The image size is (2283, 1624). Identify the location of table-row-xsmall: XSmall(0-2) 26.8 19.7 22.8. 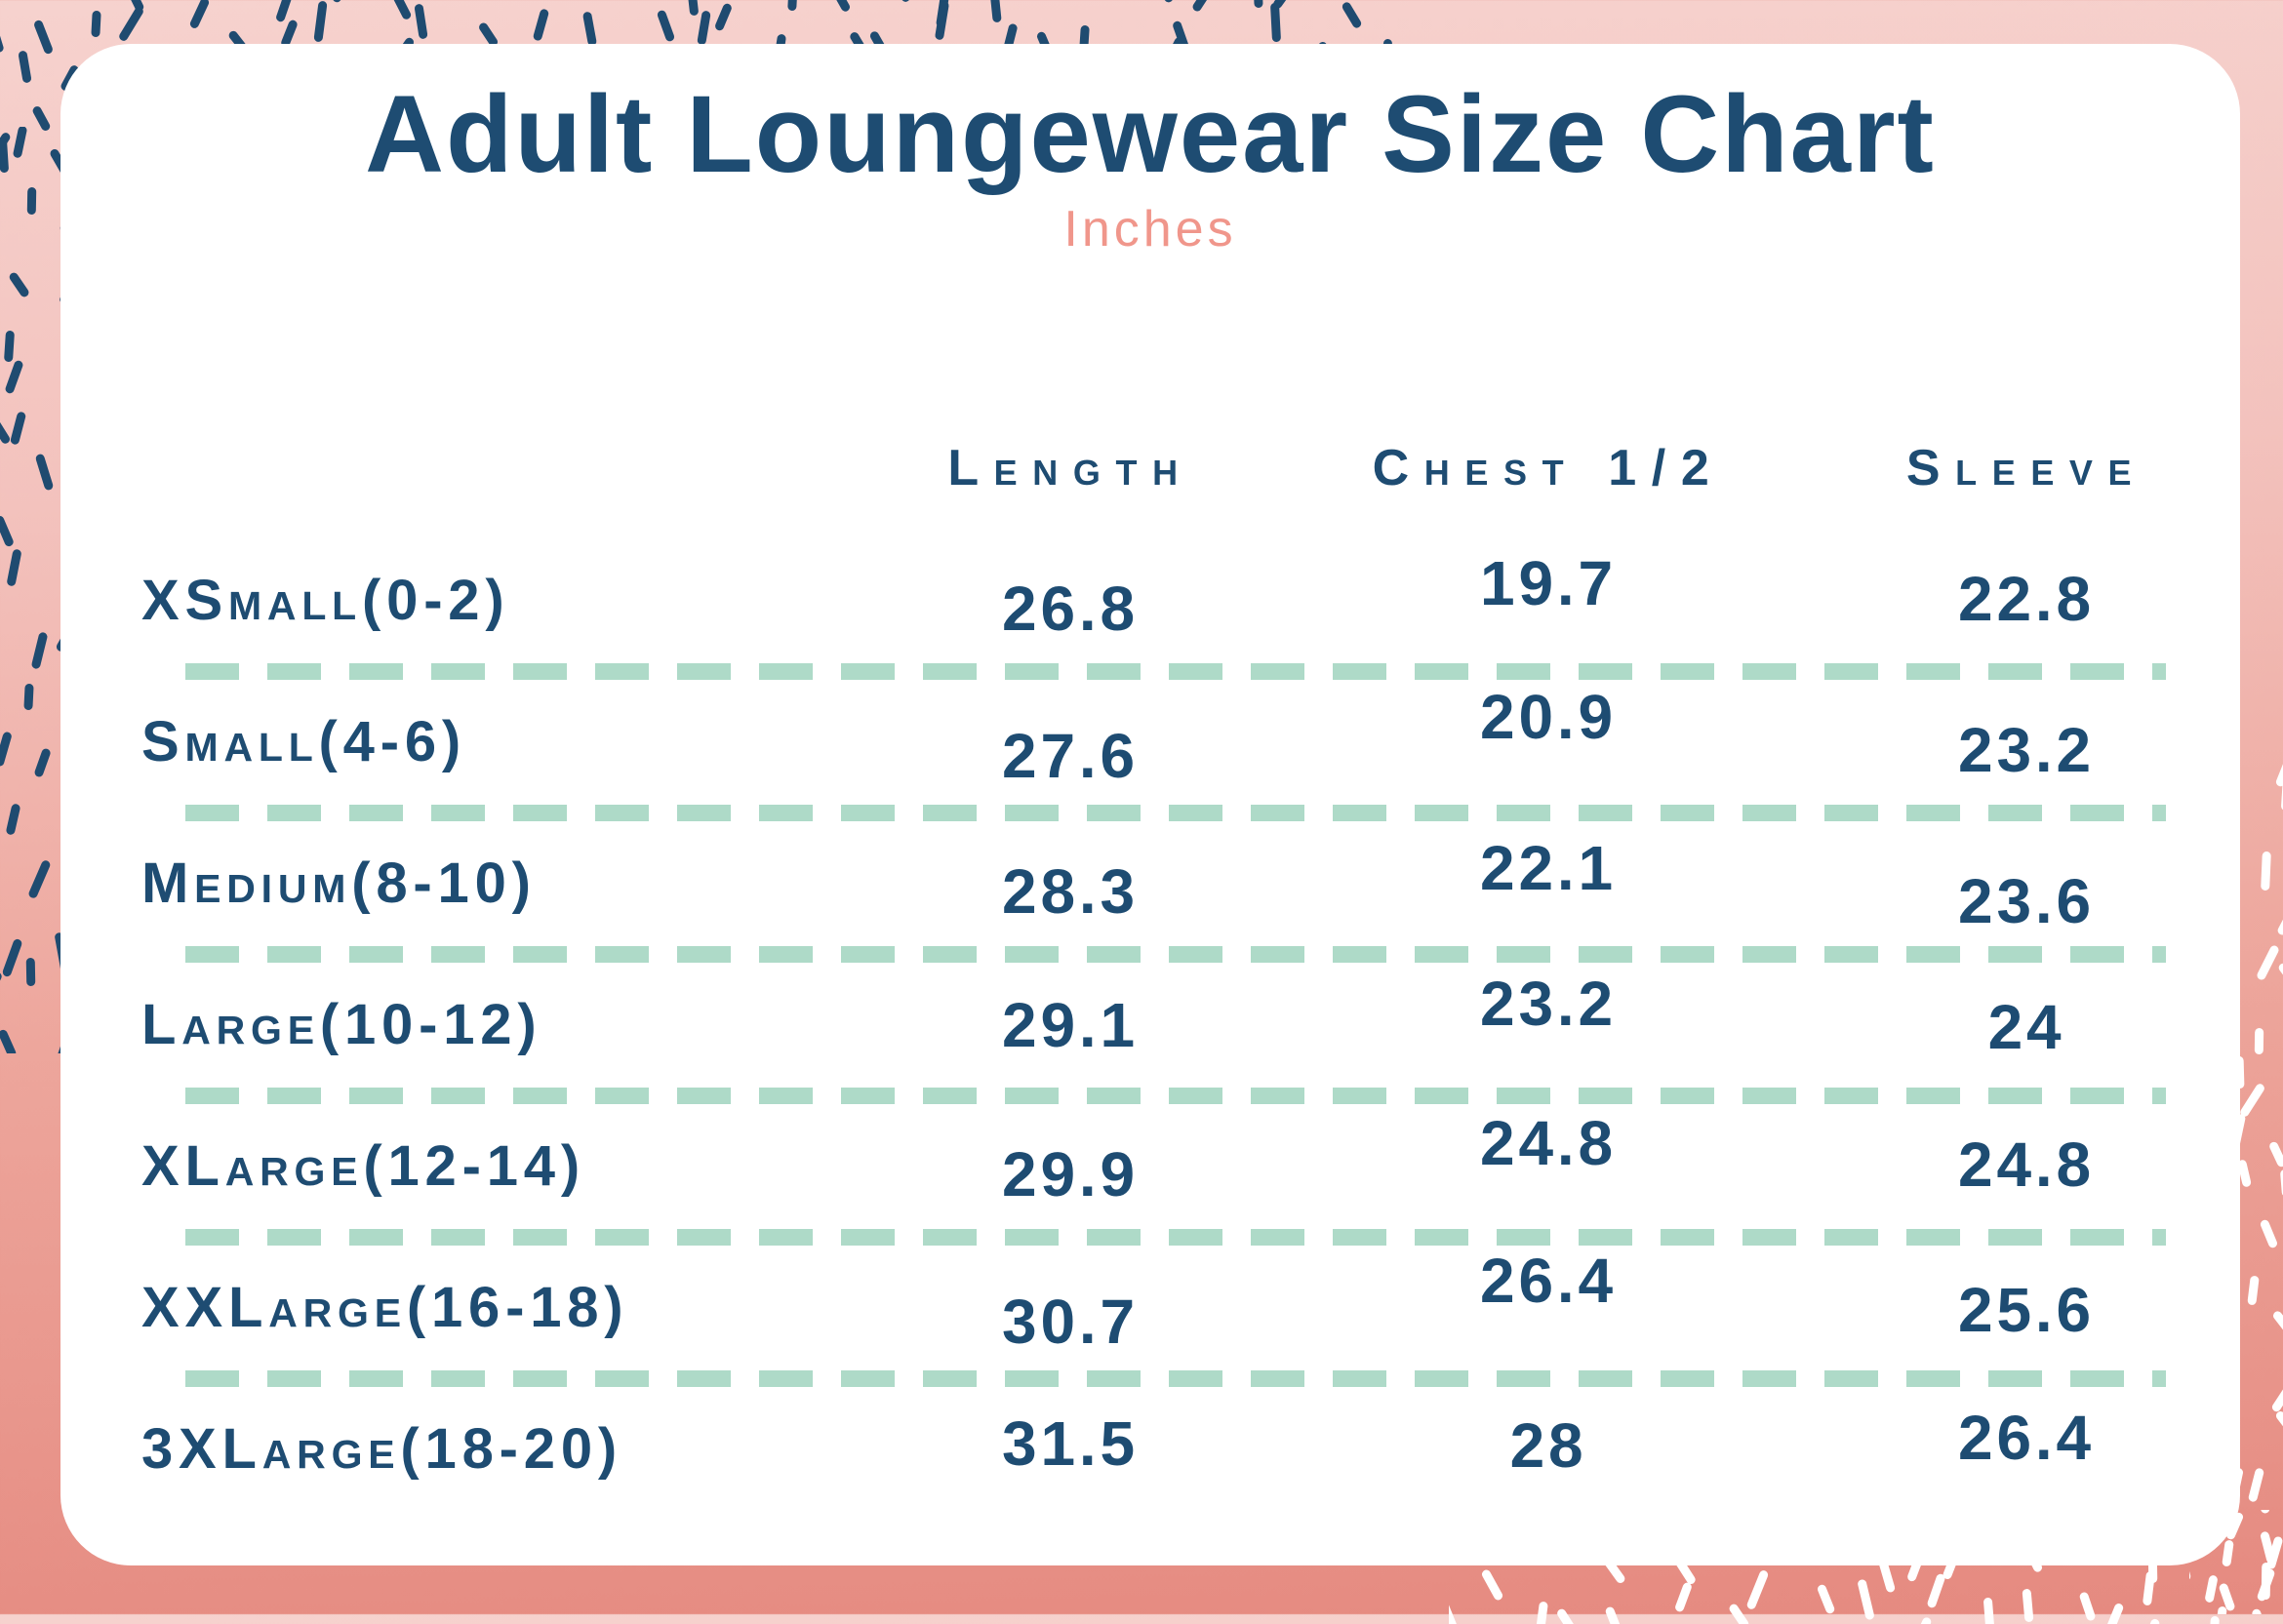
(1184, 605).